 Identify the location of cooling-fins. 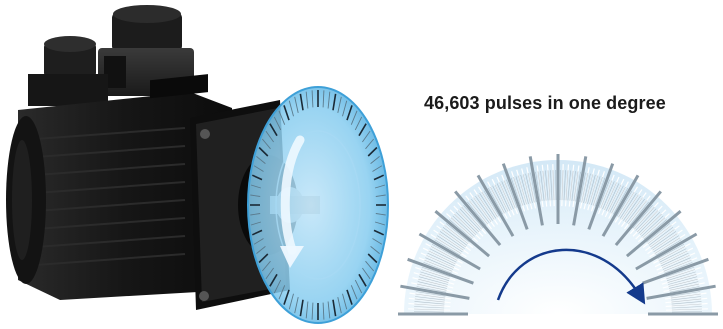
(103, 197).